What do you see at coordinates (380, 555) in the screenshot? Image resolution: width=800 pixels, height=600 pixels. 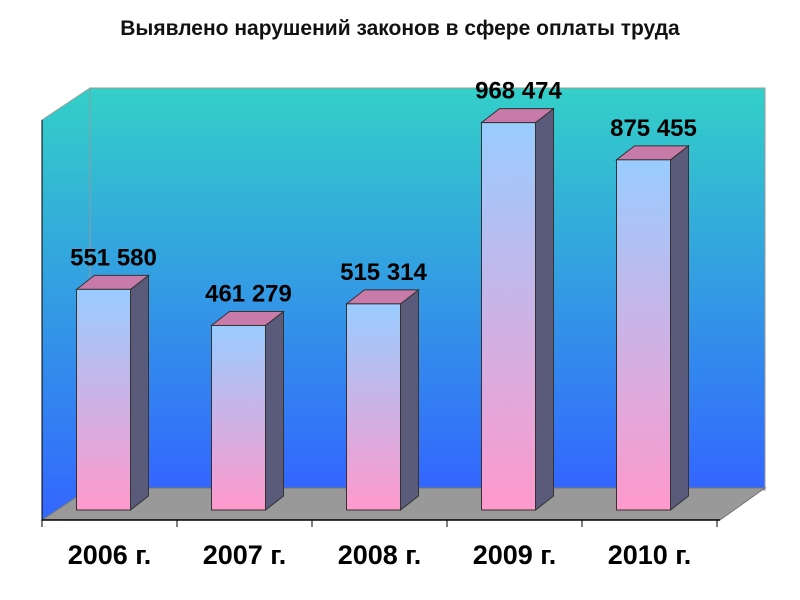 I see `x-tick-label: 2008 г.` at bounding box center [380, 555].